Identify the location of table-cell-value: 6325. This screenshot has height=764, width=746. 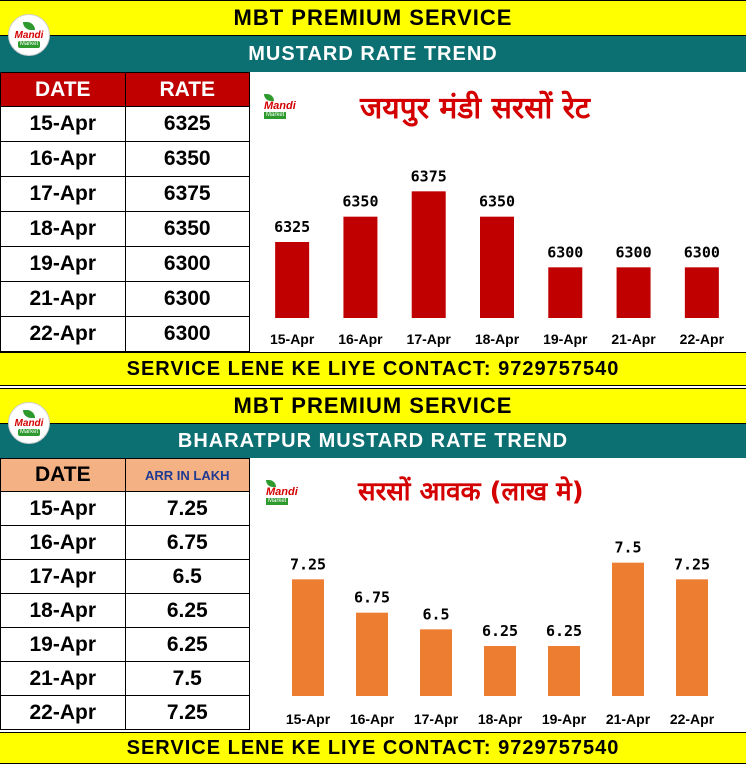
(187, 124).